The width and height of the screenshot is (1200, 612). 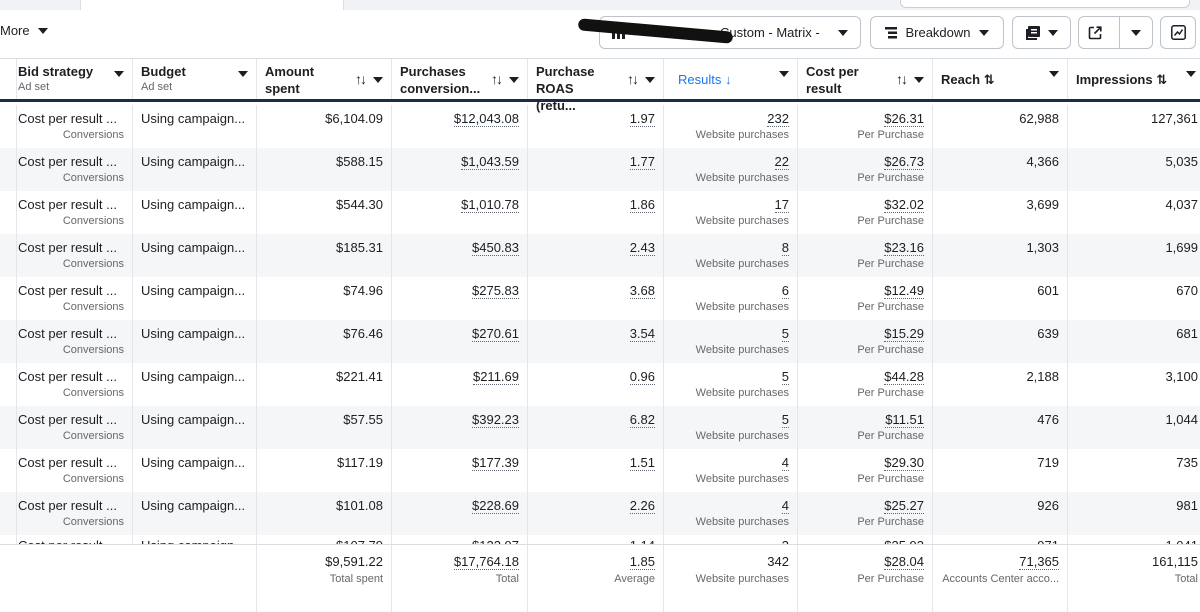 I want to click on top-tab-strip, so click(x=600, y=5).